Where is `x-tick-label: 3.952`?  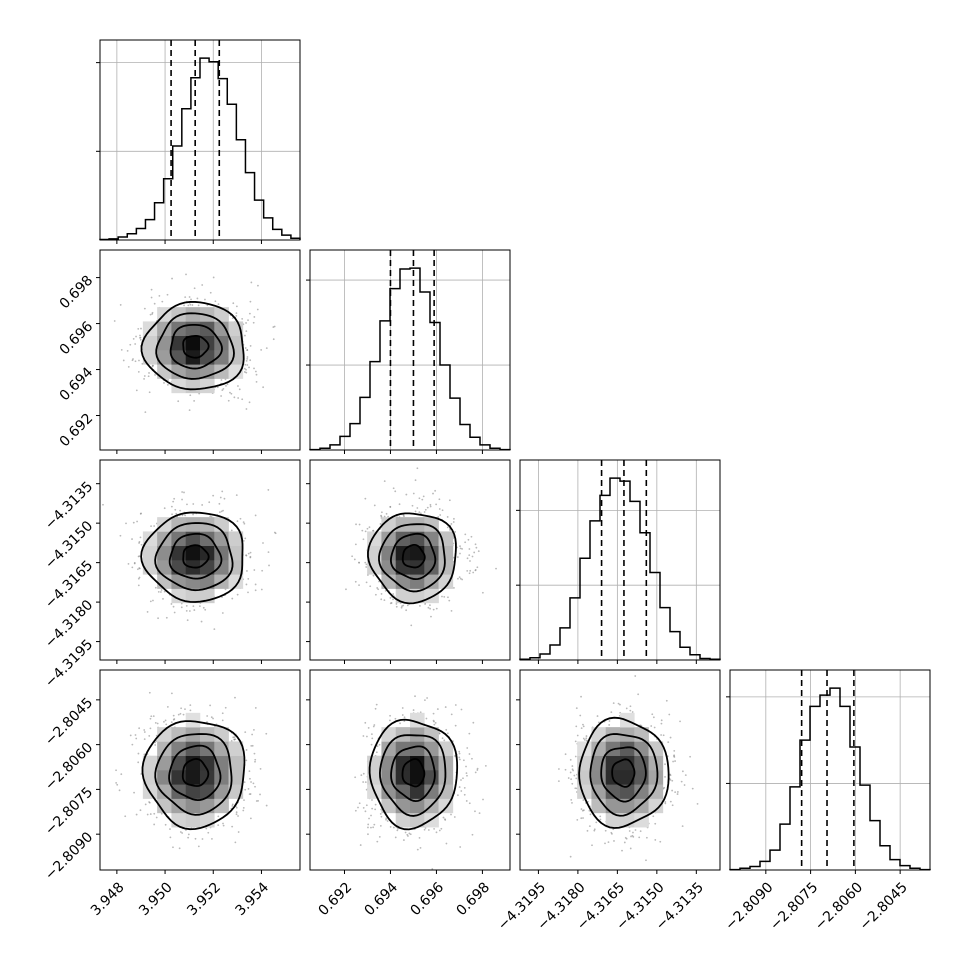 x-tick-label: 3.952 is located at coordinates (204, 899).